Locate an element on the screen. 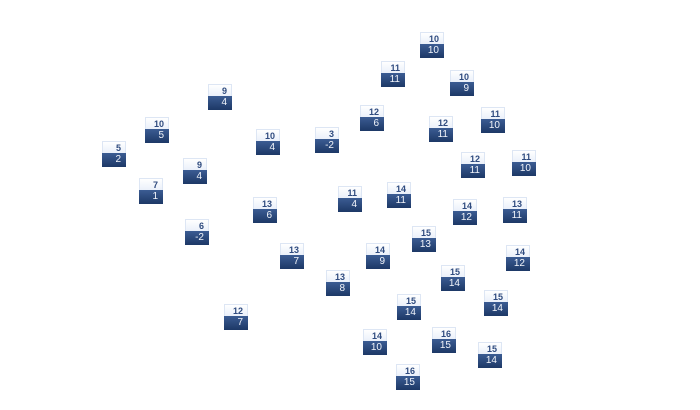 This screenshot has height=410, width=700. node: 3 -2 is located at coordinates (327, 140).